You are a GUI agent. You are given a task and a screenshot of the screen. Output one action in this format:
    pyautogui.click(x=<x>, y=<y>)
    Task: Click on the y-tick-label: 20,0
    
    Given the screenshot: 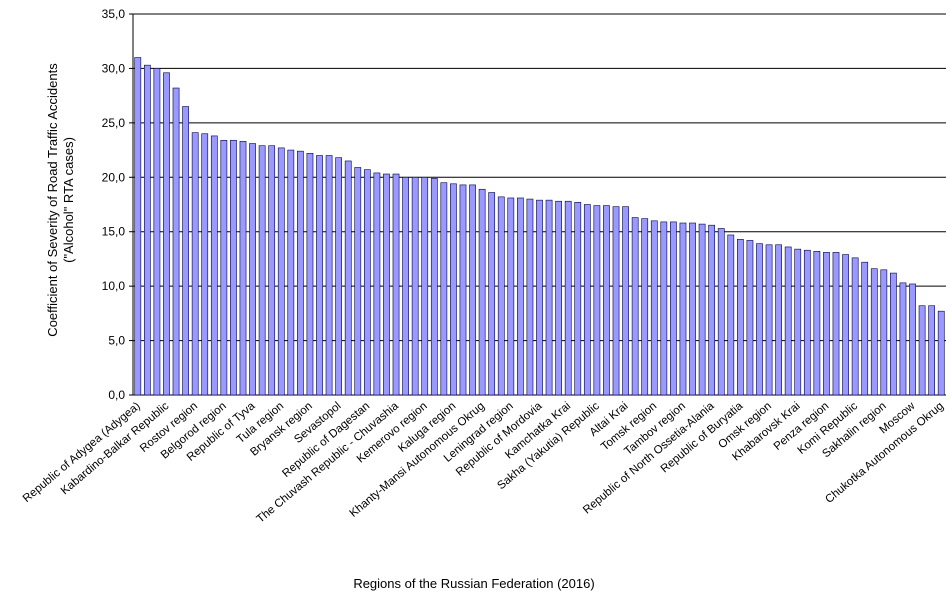 What is the action you would take?
    pyautogui.click(x=114, y=177)
    